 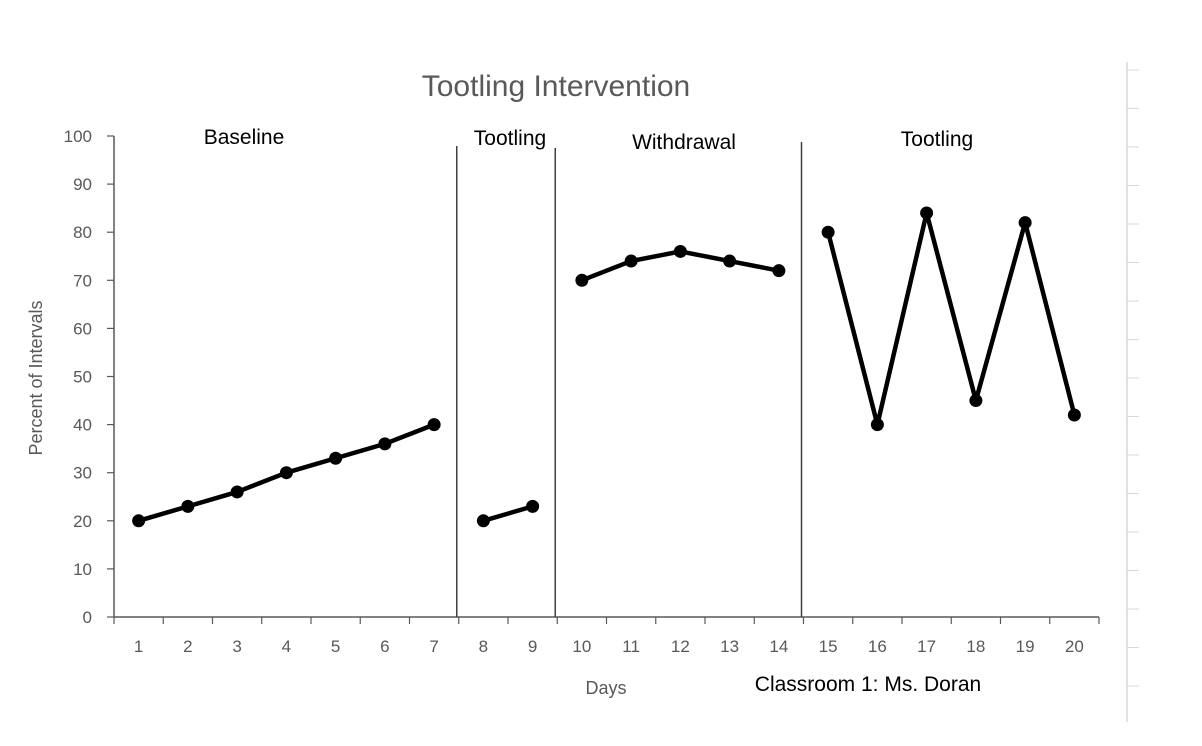 What do you see at coordinates (556, 86) in the screenshot?
I see `chart-title: Tootling Intervention` at bounding box center [556, 86].